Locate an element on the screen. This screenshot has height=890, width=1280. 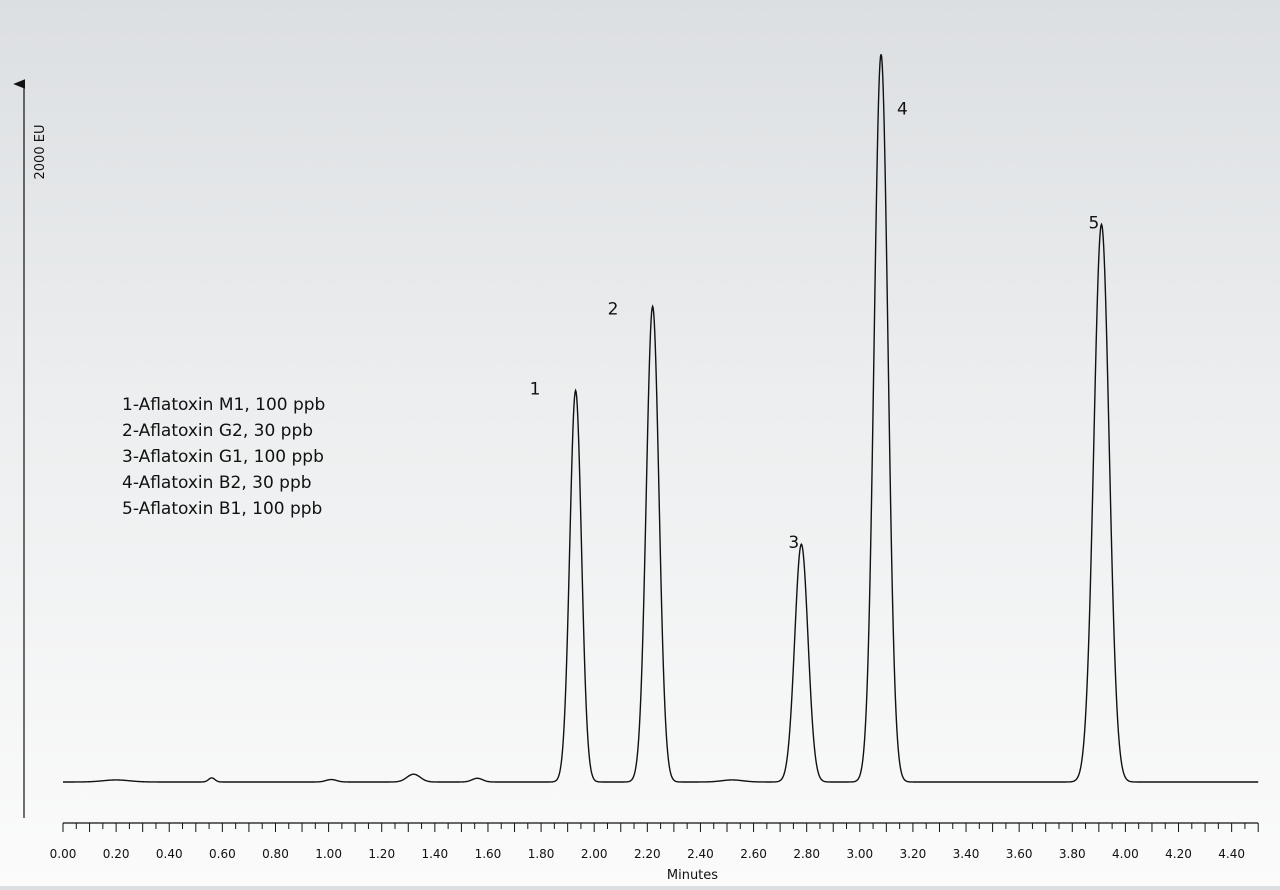
legend-item: 5-Aflatoxin B1, 100 ppb is located at coordinates (222, 509).